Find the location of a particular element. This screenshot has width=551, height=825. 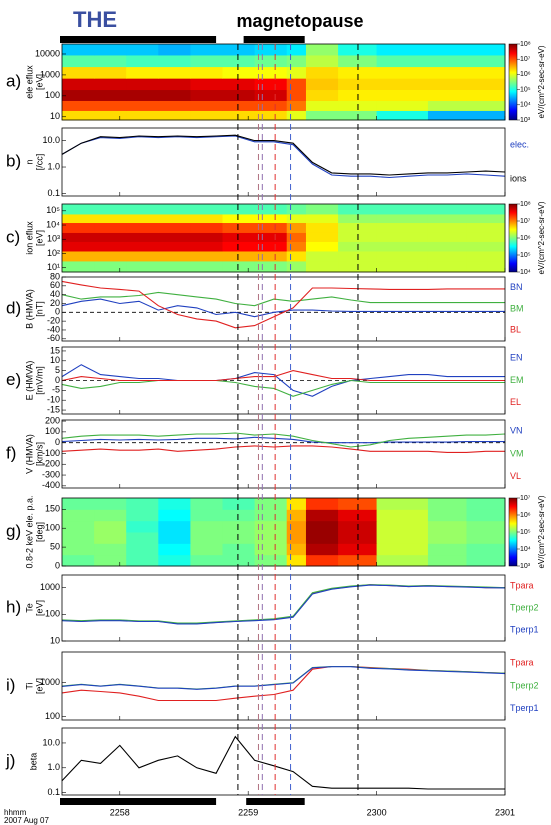

y-axis-label: 0.8-2 keV ele. p.a. is located at coordinates (29, 531).